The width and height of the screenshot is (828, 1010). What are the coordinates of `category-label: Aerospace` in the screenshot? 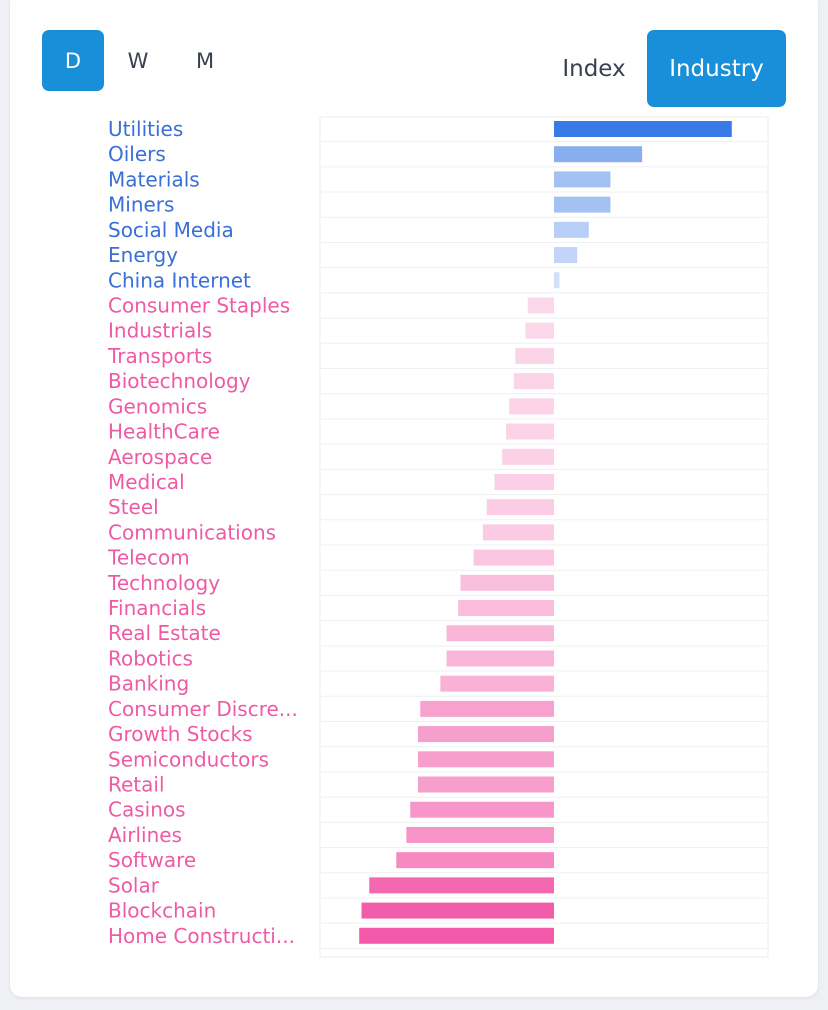 It's located at (160, 457).